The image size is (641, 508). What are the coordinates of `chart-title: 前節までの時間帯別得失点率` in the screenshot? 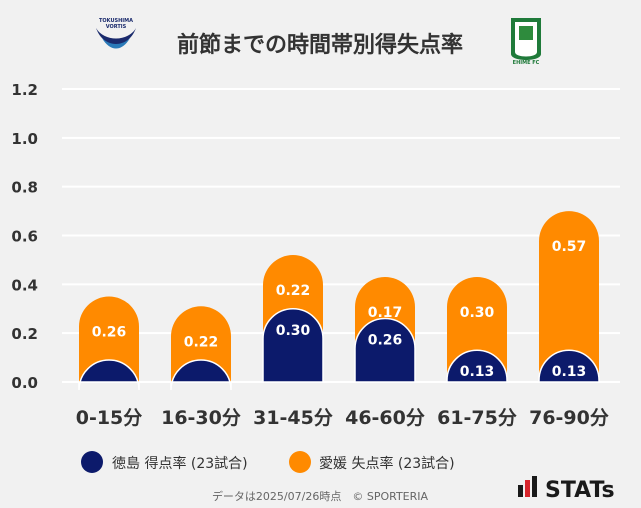 It's located at (320, 45).